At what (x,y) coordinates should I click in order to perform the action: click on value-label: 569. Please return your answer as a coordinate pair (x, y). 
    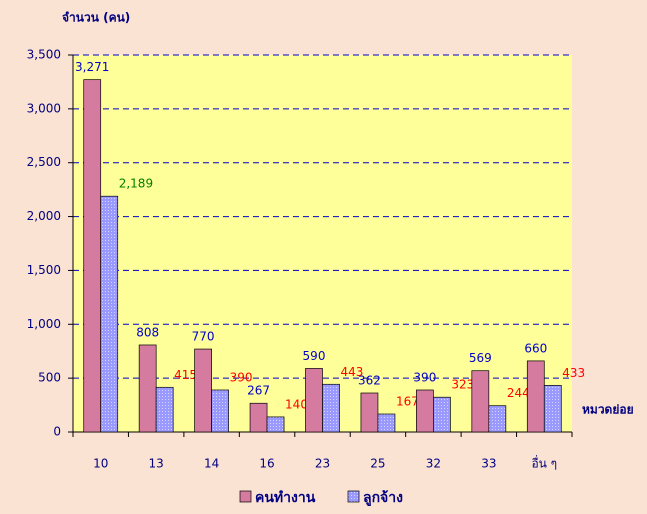
    Looking at the image, I should click on (480, 358).